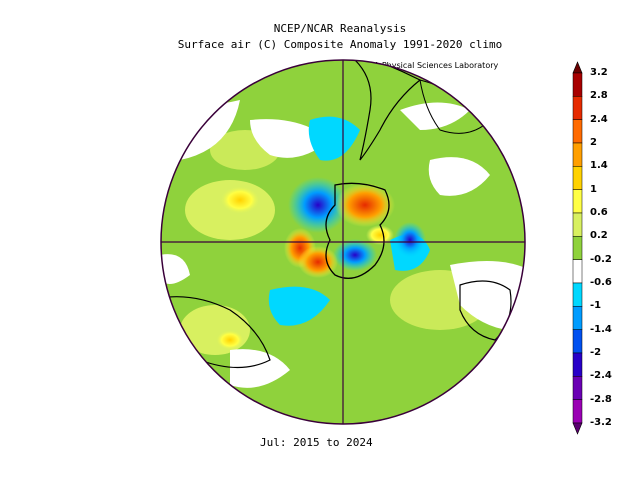  I want to click on colorbar-bottom-arrow, so click(577, 428).